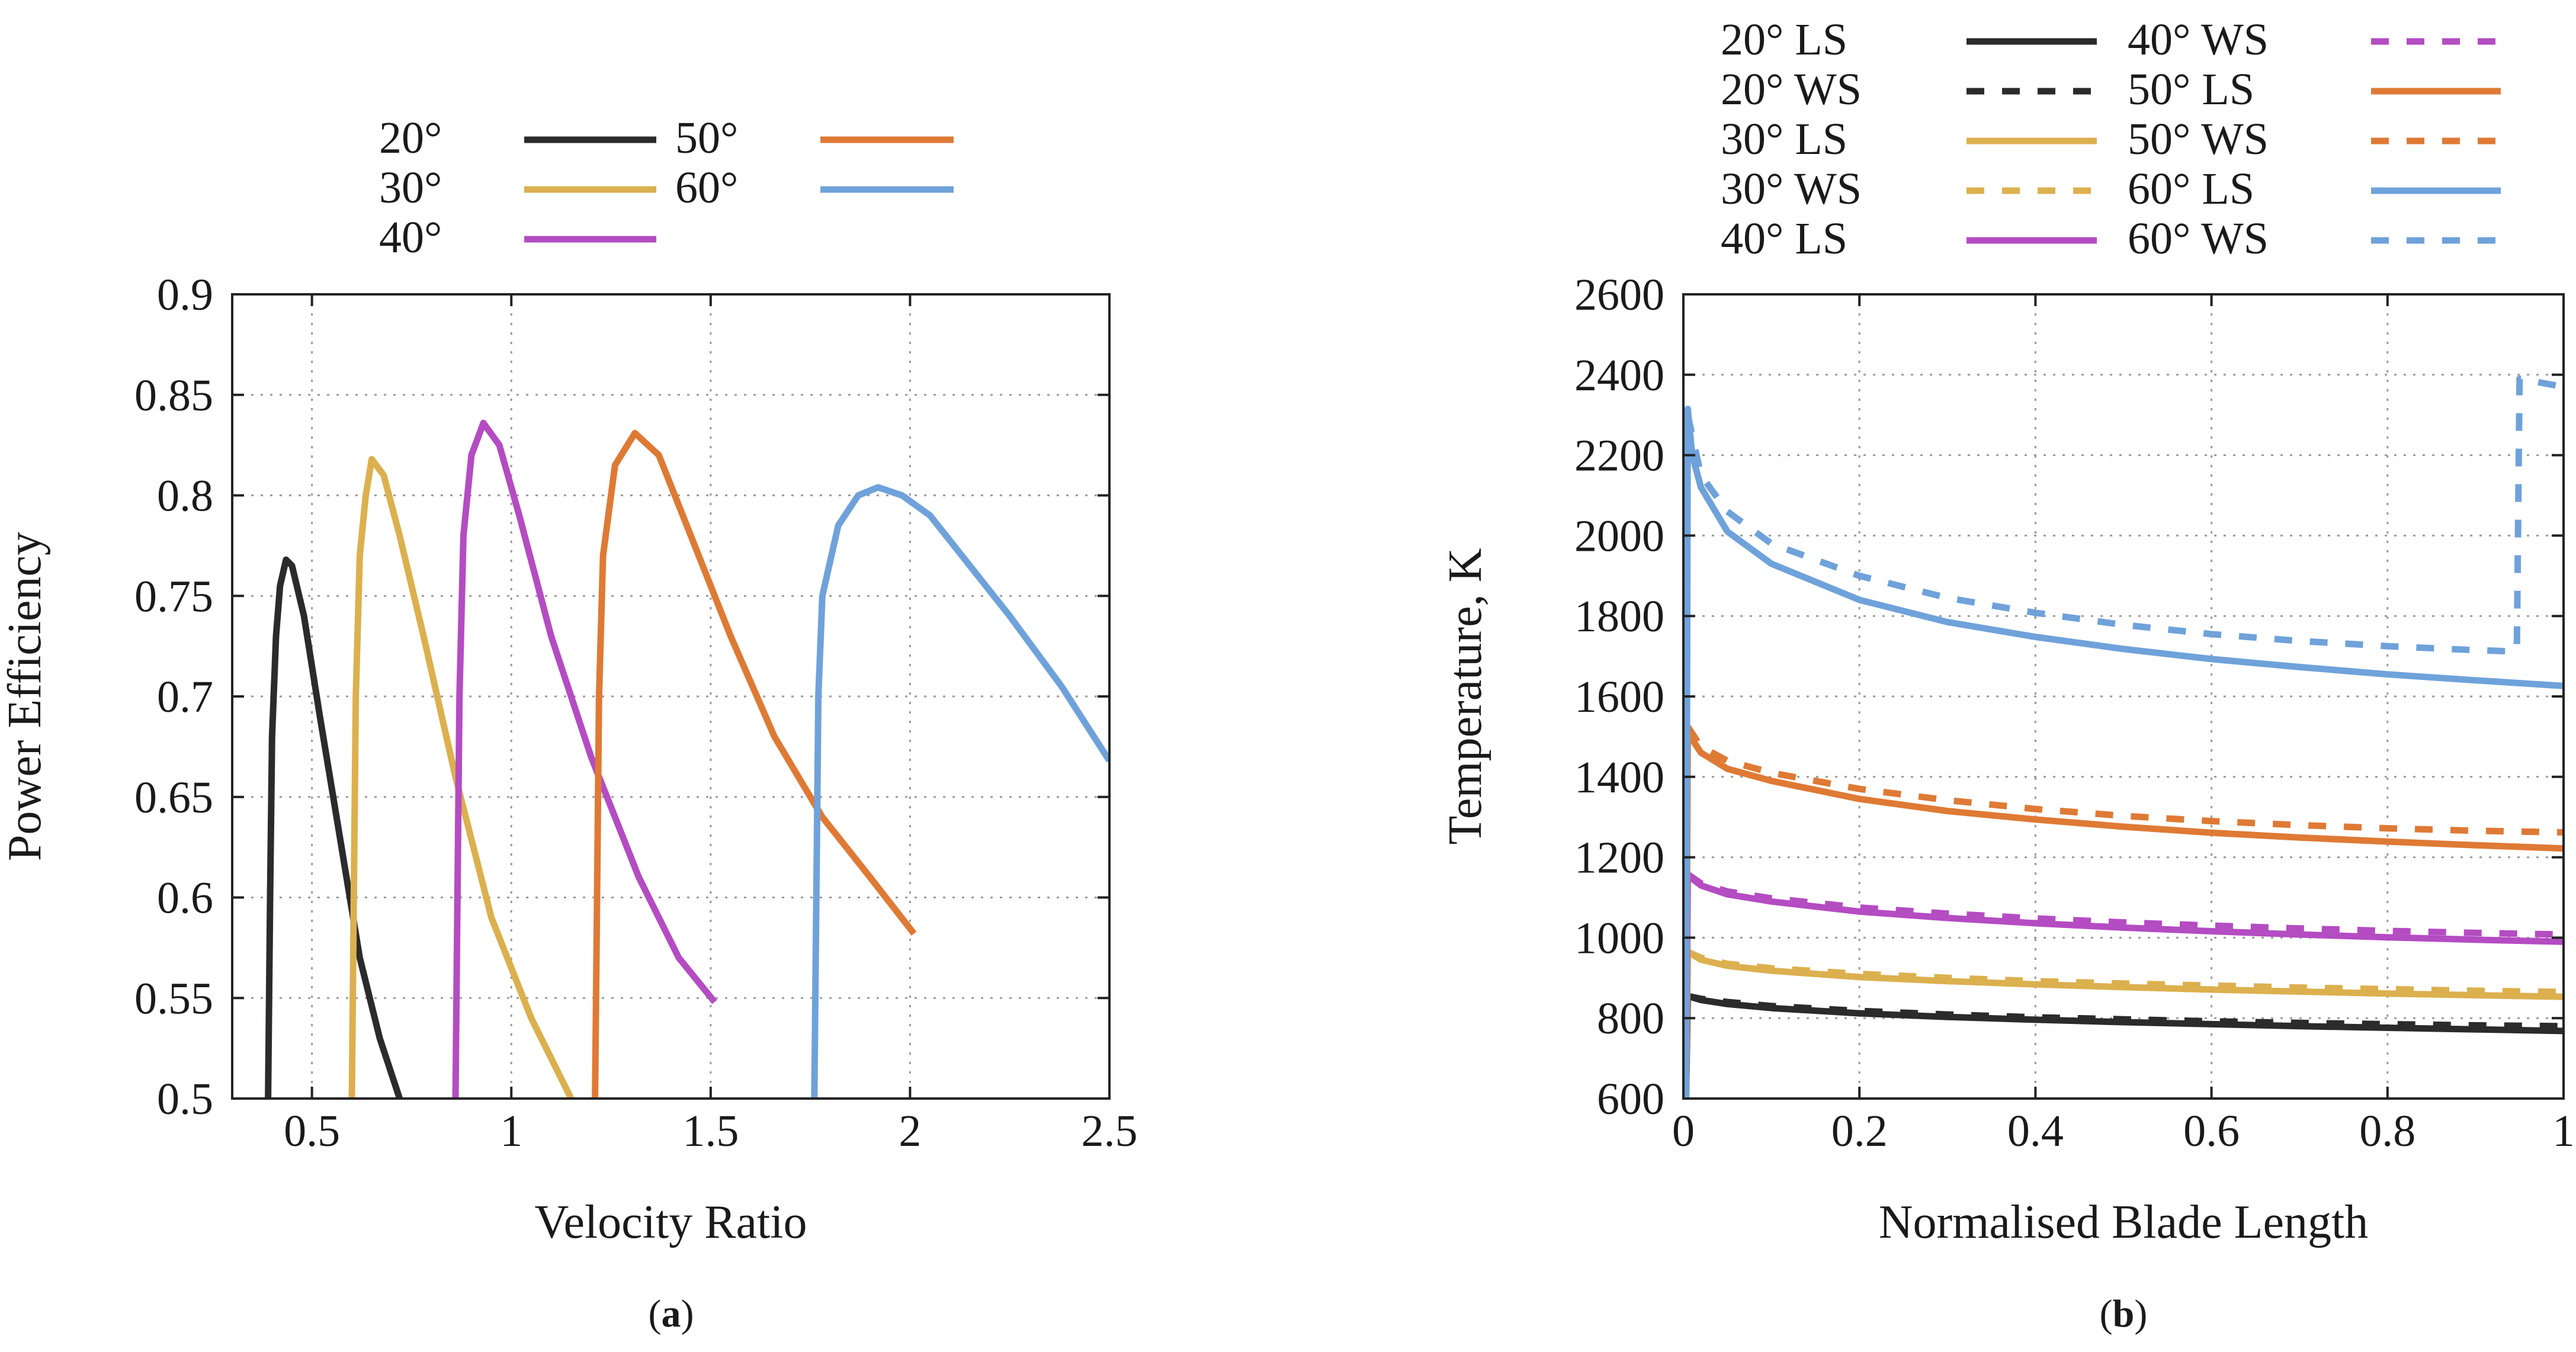  What do you see at coordinates (173, 396) in the screenshot?
I see `y-tick-label: 0.85` at bounding box center [173, 396].